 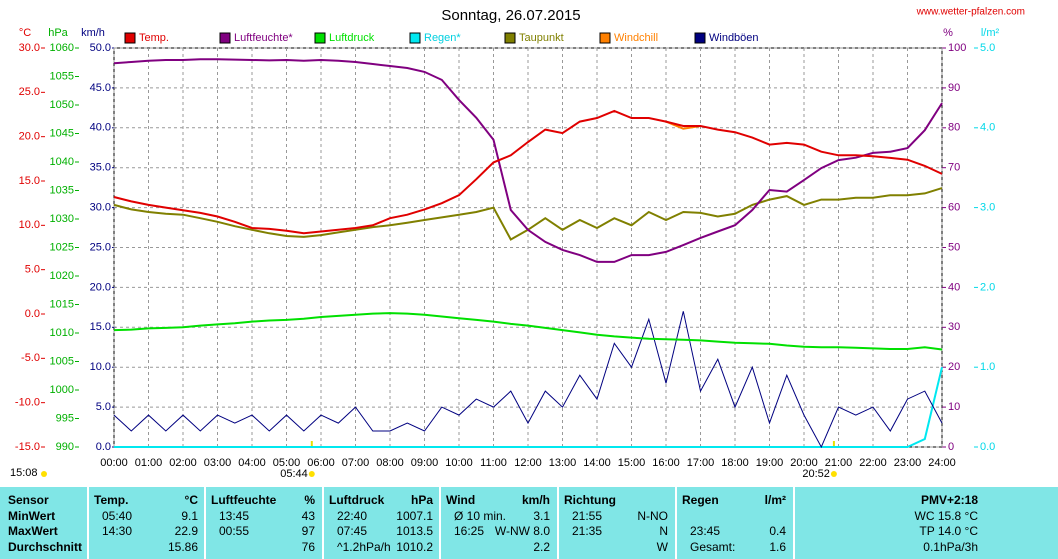 What do you see at coordinates (833, 474) in the screenshot?
I see `sunset-dot` at bounding box center [833, 474].